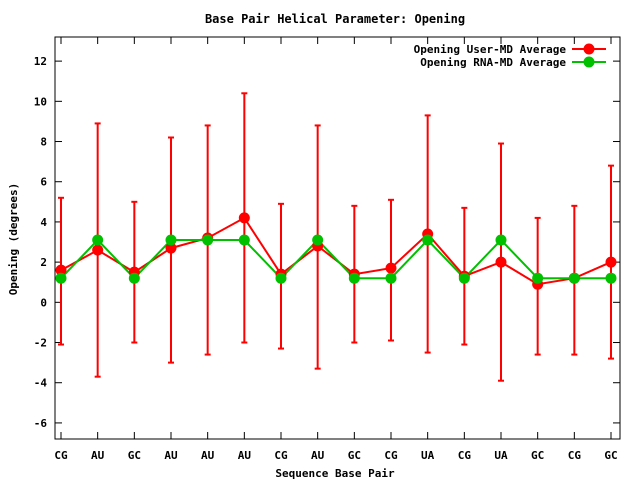  I want to click on y-tick-label: 2, so click(43, 262).